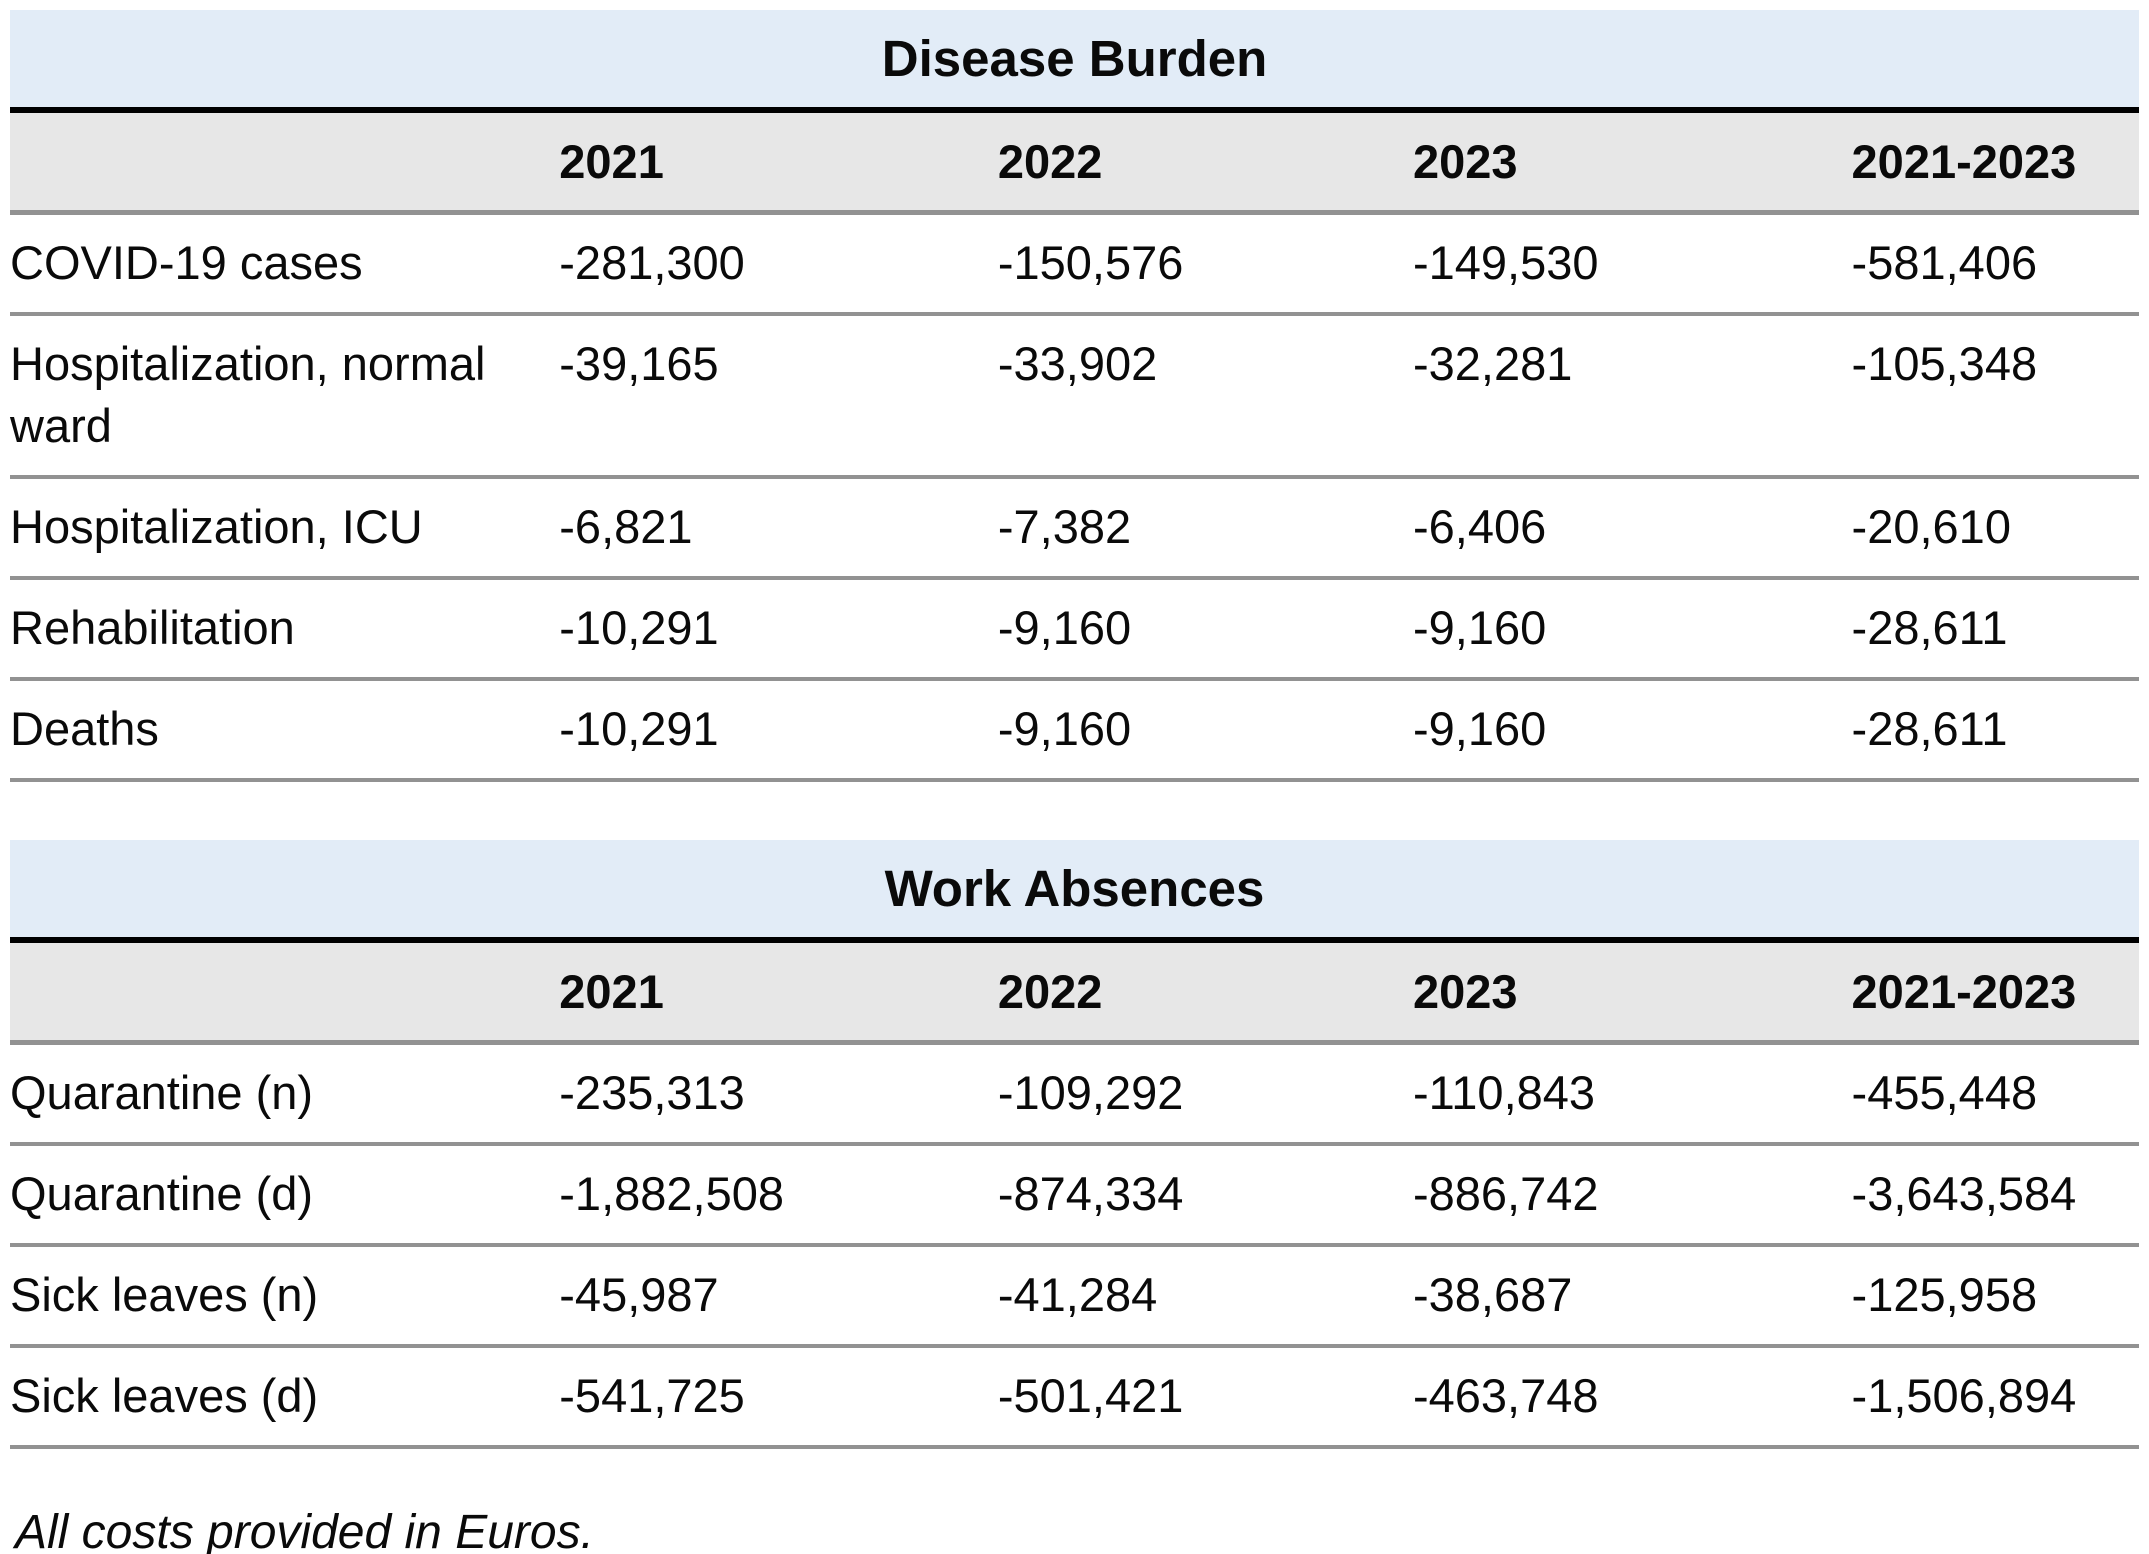  What do you see at coordinates (285, 397) in the screenshot?
I see `row-label: Hospitalization, normal ward` at bounding box center [285, 397].